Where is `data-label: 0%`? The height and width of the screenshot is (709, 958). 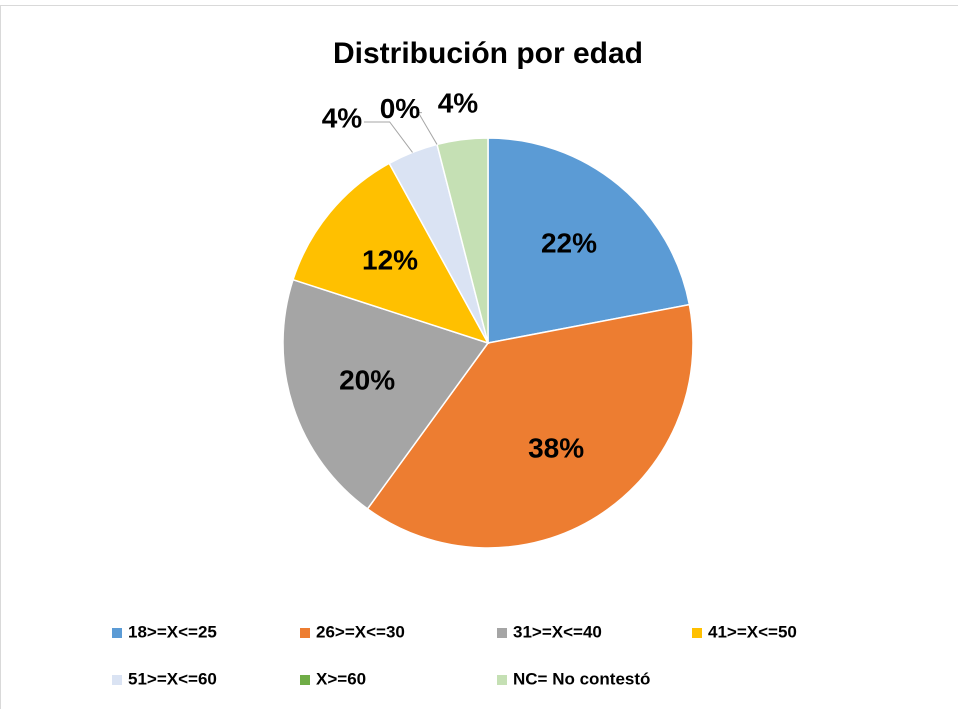
data-label: 0% is located at coordinates (400, 108).